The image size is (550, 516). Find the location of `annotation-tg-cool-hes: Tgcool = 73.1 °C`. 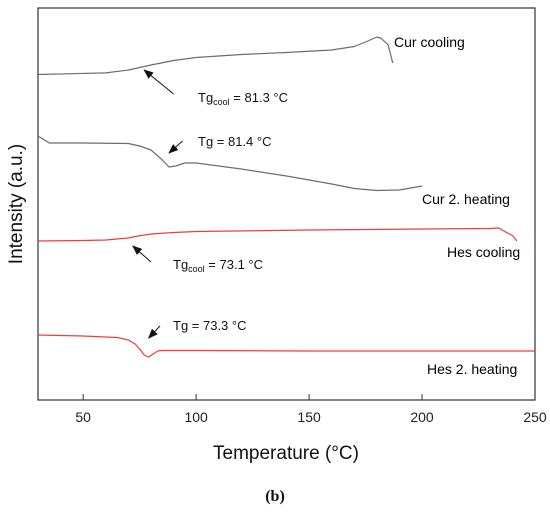

annotation-tg-cool-hes: Tgcool = 73.1 °C is located at coordinates (218, 265).